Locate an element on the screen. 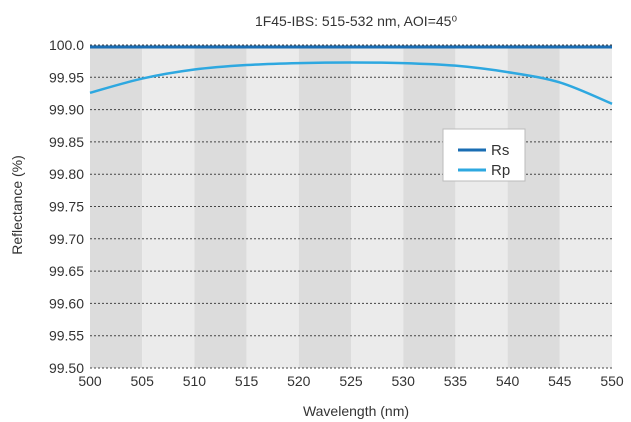  x-tick-label: 535 is located at coordinates (456, 381).